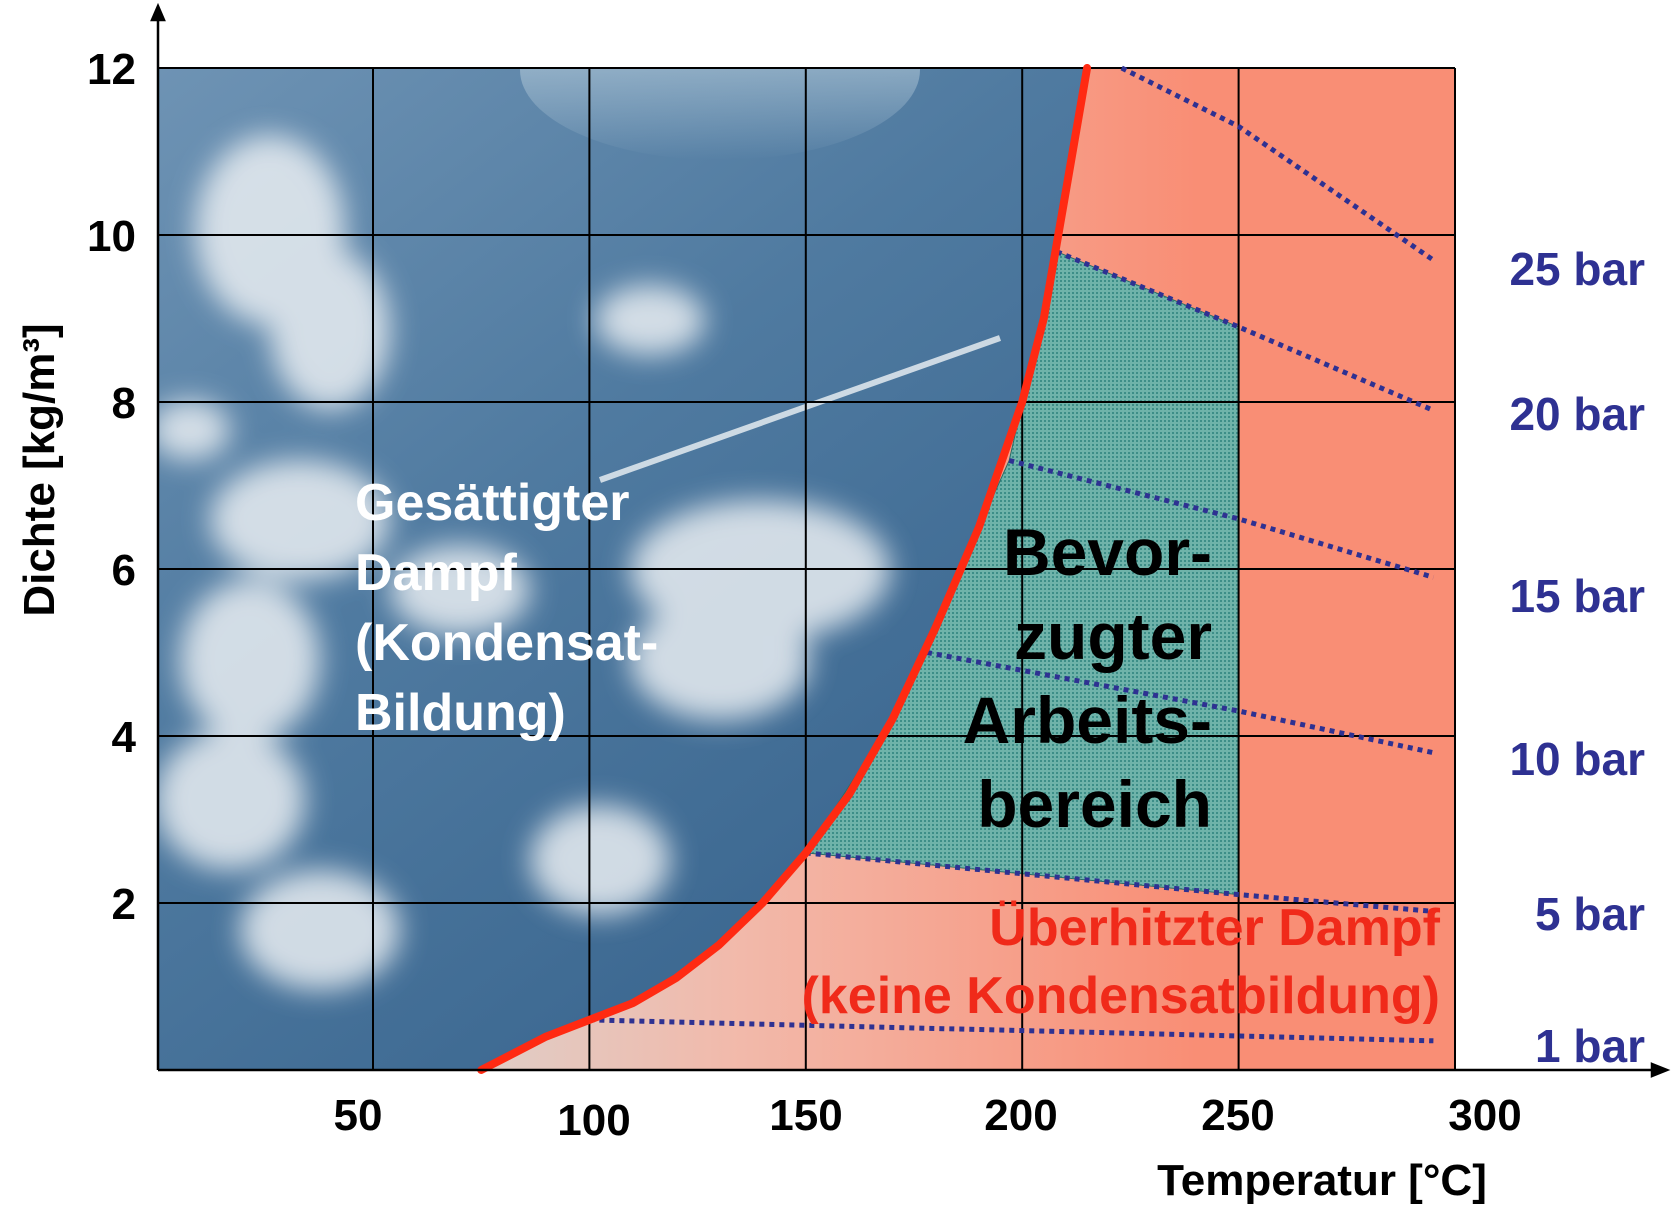 The height and width of the screenshot is (1208, 1673). What do you see at coordinates (1322, 1180) in the screenshot?
I see `x-axis-label: Temperatur [°C]` at bounding box center [1322, 1180].